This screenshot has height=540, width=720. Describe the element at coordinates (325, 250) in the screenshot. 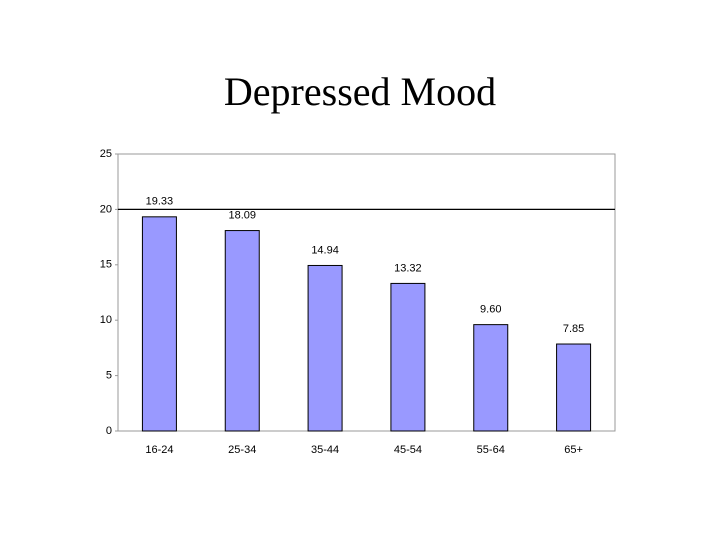

I see `data-label: 14.94` at that location.